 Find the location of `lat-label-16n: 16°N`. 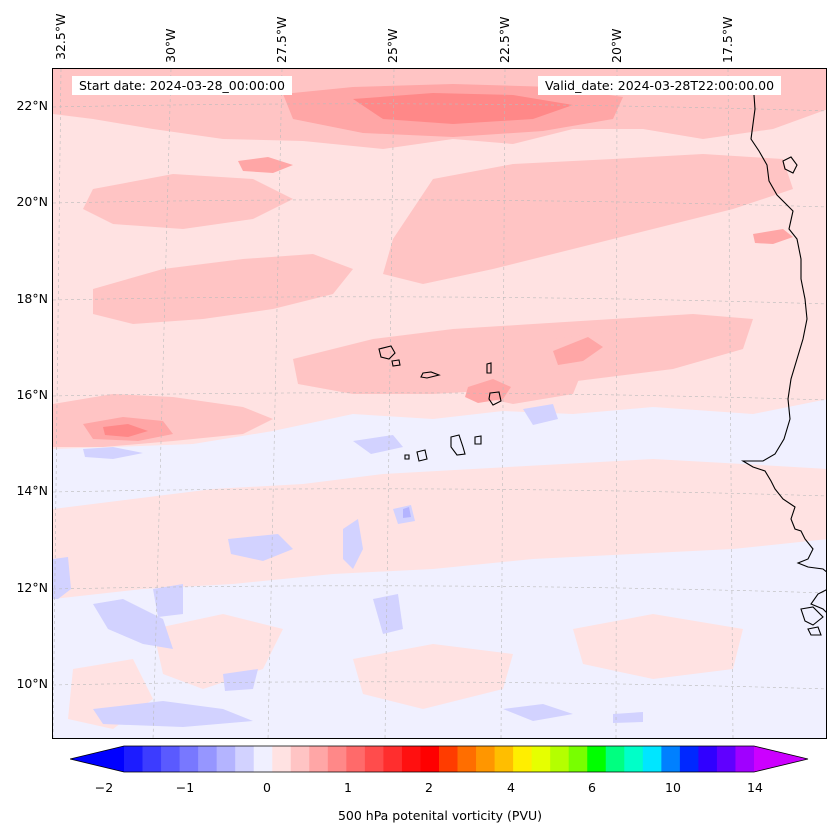

lat-label-16n: 16°N is located at coordinates (32, 394).